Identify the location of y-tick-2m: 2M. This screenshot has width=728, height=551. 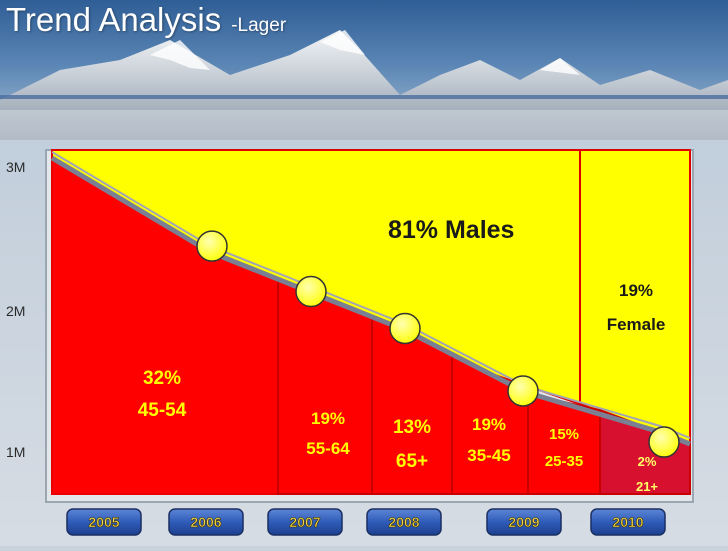
(16, 311).